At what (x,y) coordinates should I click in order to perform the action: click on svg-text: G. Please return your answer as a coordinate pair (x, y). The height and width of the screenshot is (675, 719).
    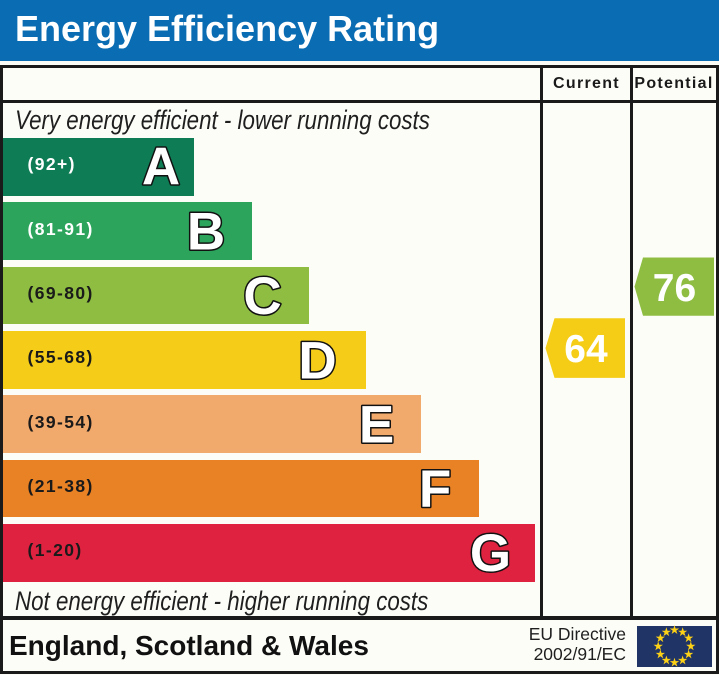
    Looking at the image, I should click on (490, 553).